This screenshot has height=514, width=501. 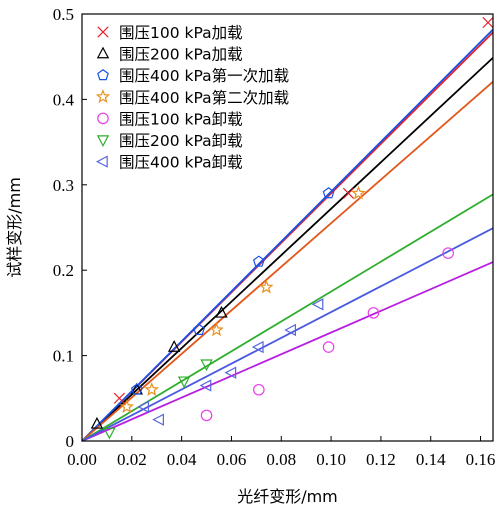 I want to click on y-tick-label: 0.1, so click(x=63, y=356).